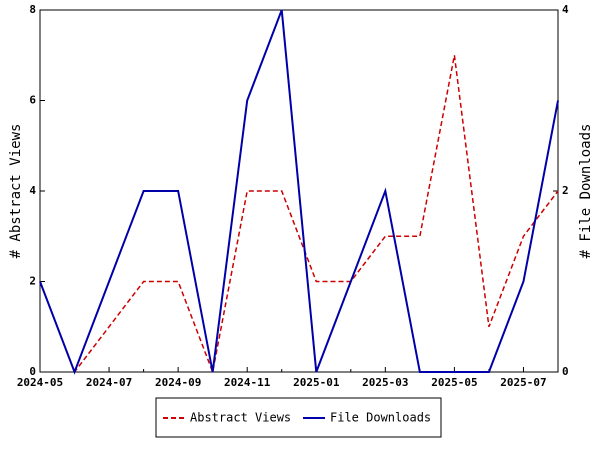  Describe the element at coordinates (565, 371) in the screenshot. I see `y2-tick-label: 0` at that location.